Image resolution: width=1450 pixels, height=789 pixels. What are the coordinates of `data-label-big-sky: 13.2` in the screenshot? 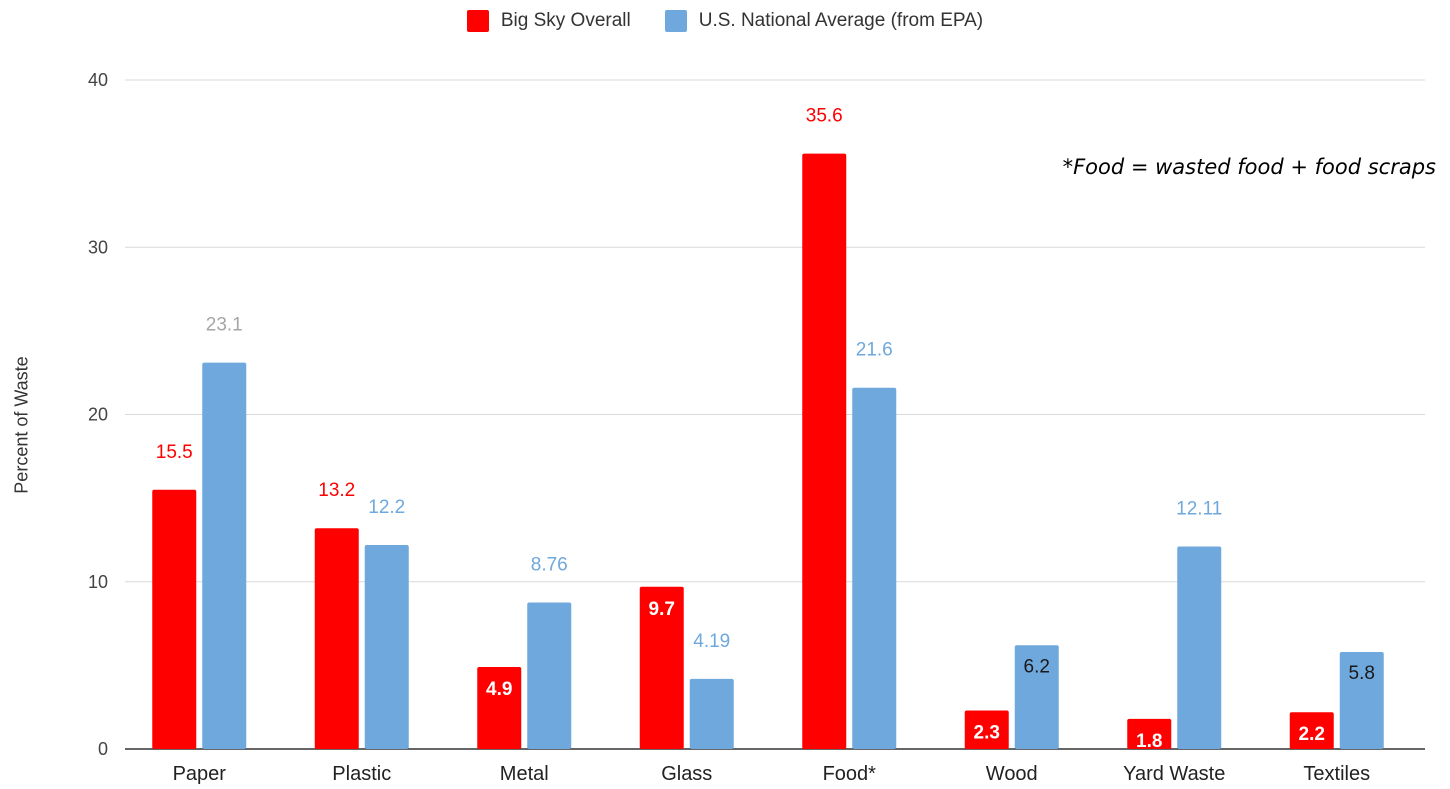 It's located at (336, 490).